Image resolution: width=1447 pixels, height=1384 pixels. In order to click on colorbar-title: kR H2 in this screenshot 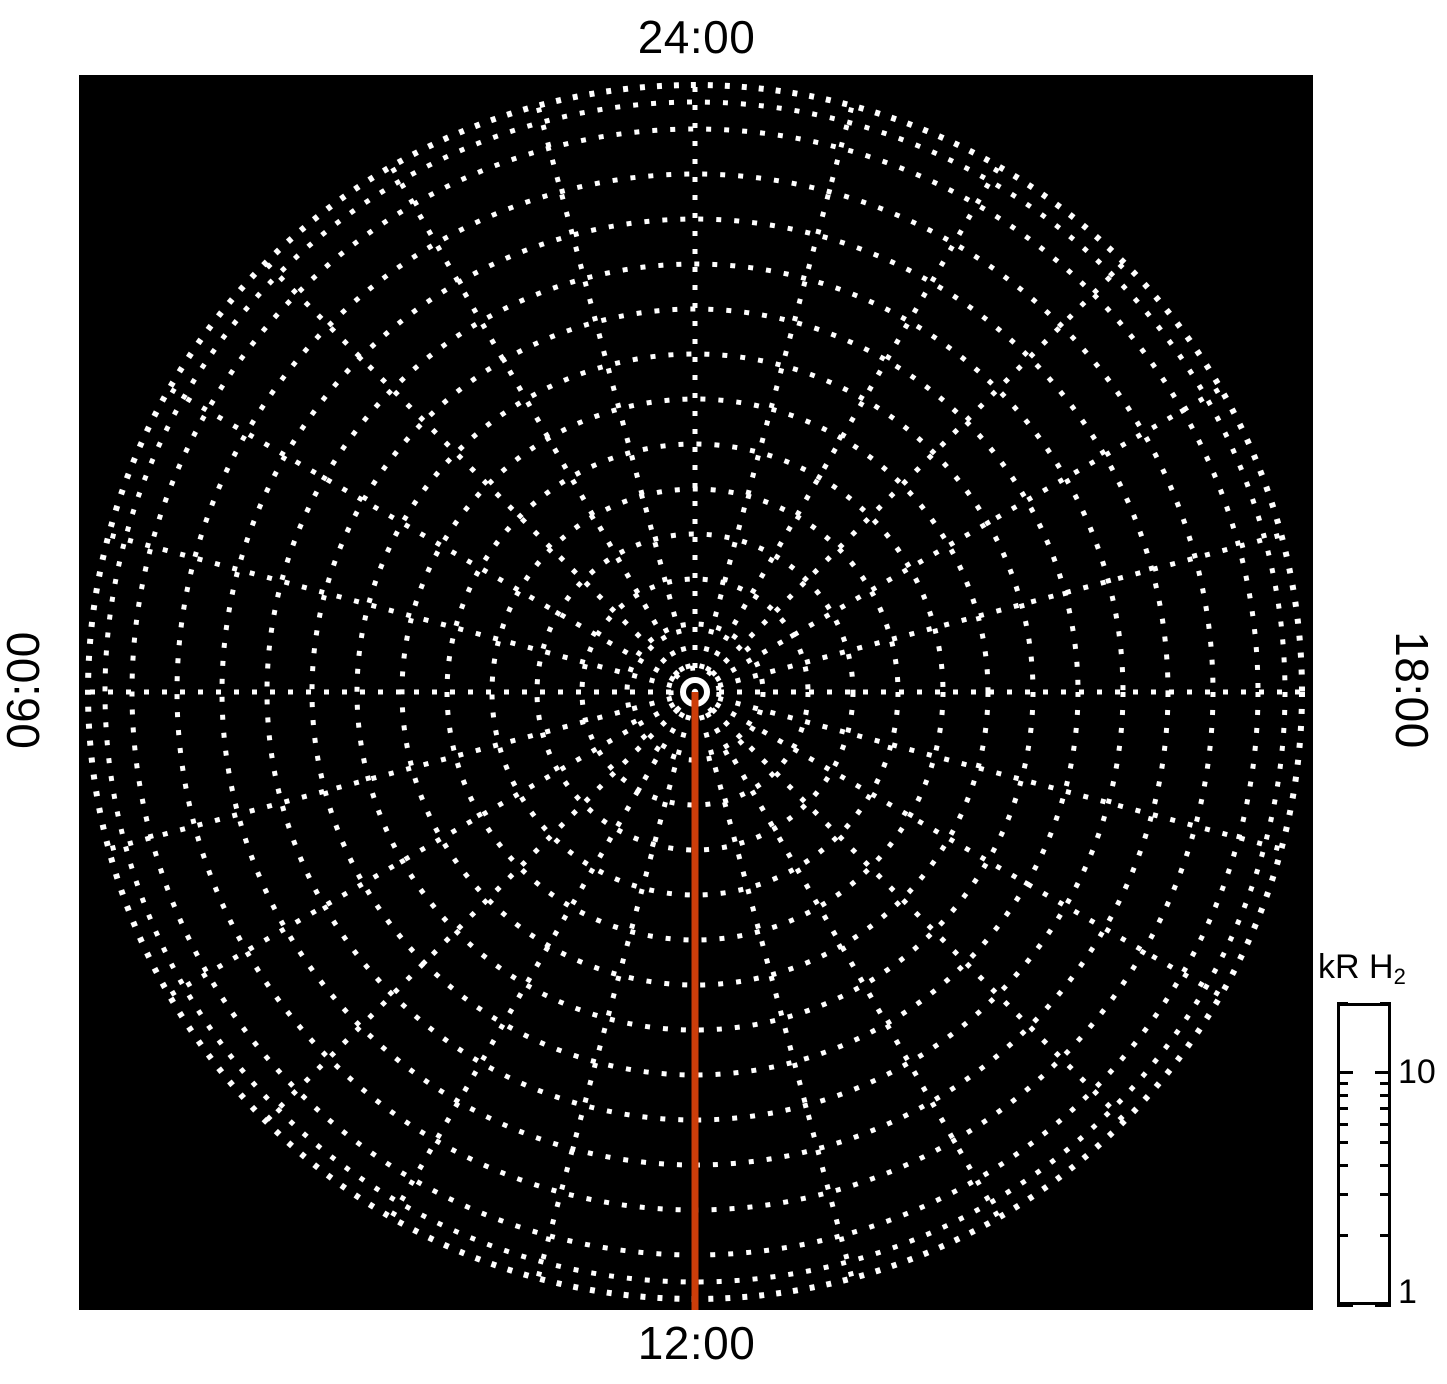, I will do `click(1362, 968)`.